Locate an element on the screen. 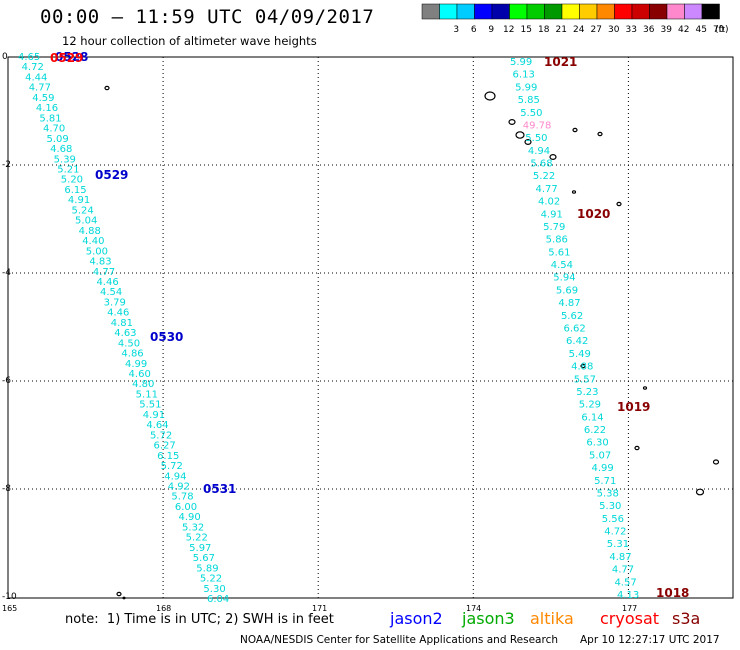 Image resolution: width=740 pixels, height=650 pixels. east-track-swh: 4.77 is located at coordinates (546, 189).